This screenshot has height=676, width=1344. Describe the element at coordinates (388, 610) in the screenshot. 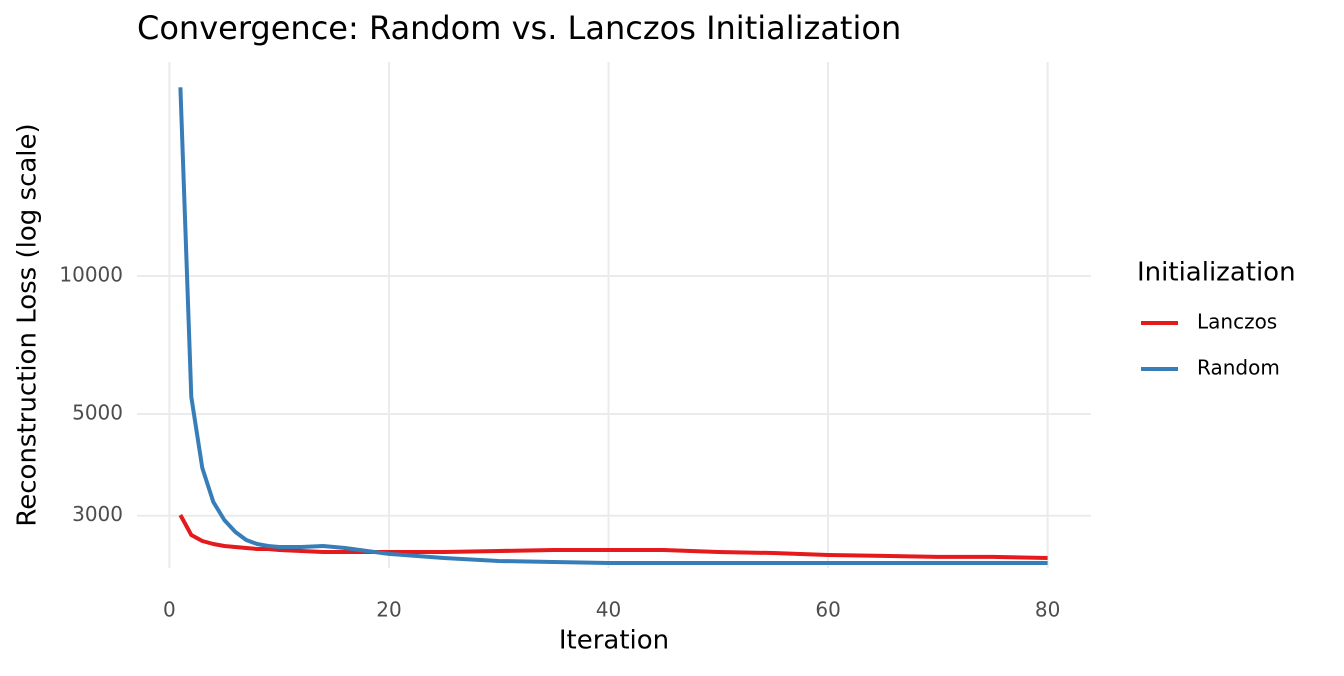

I see `x-tick-label: 20` at that location.